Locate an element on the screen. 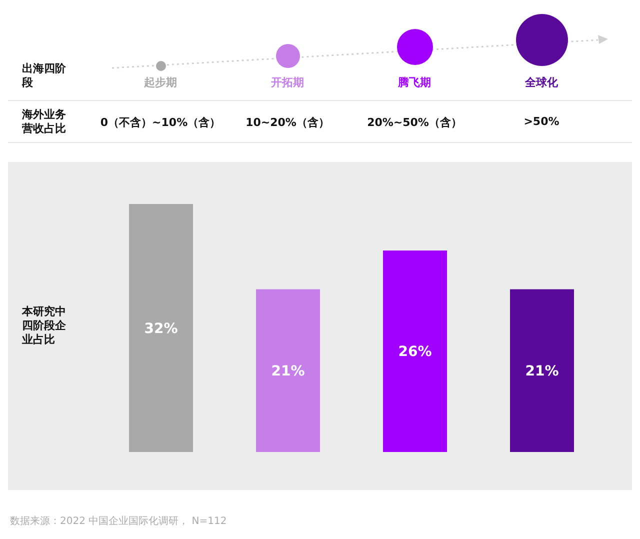 The image size is (640, 539). text: 本研究中四阶段企业占比 is located at coordinates (44, 326).